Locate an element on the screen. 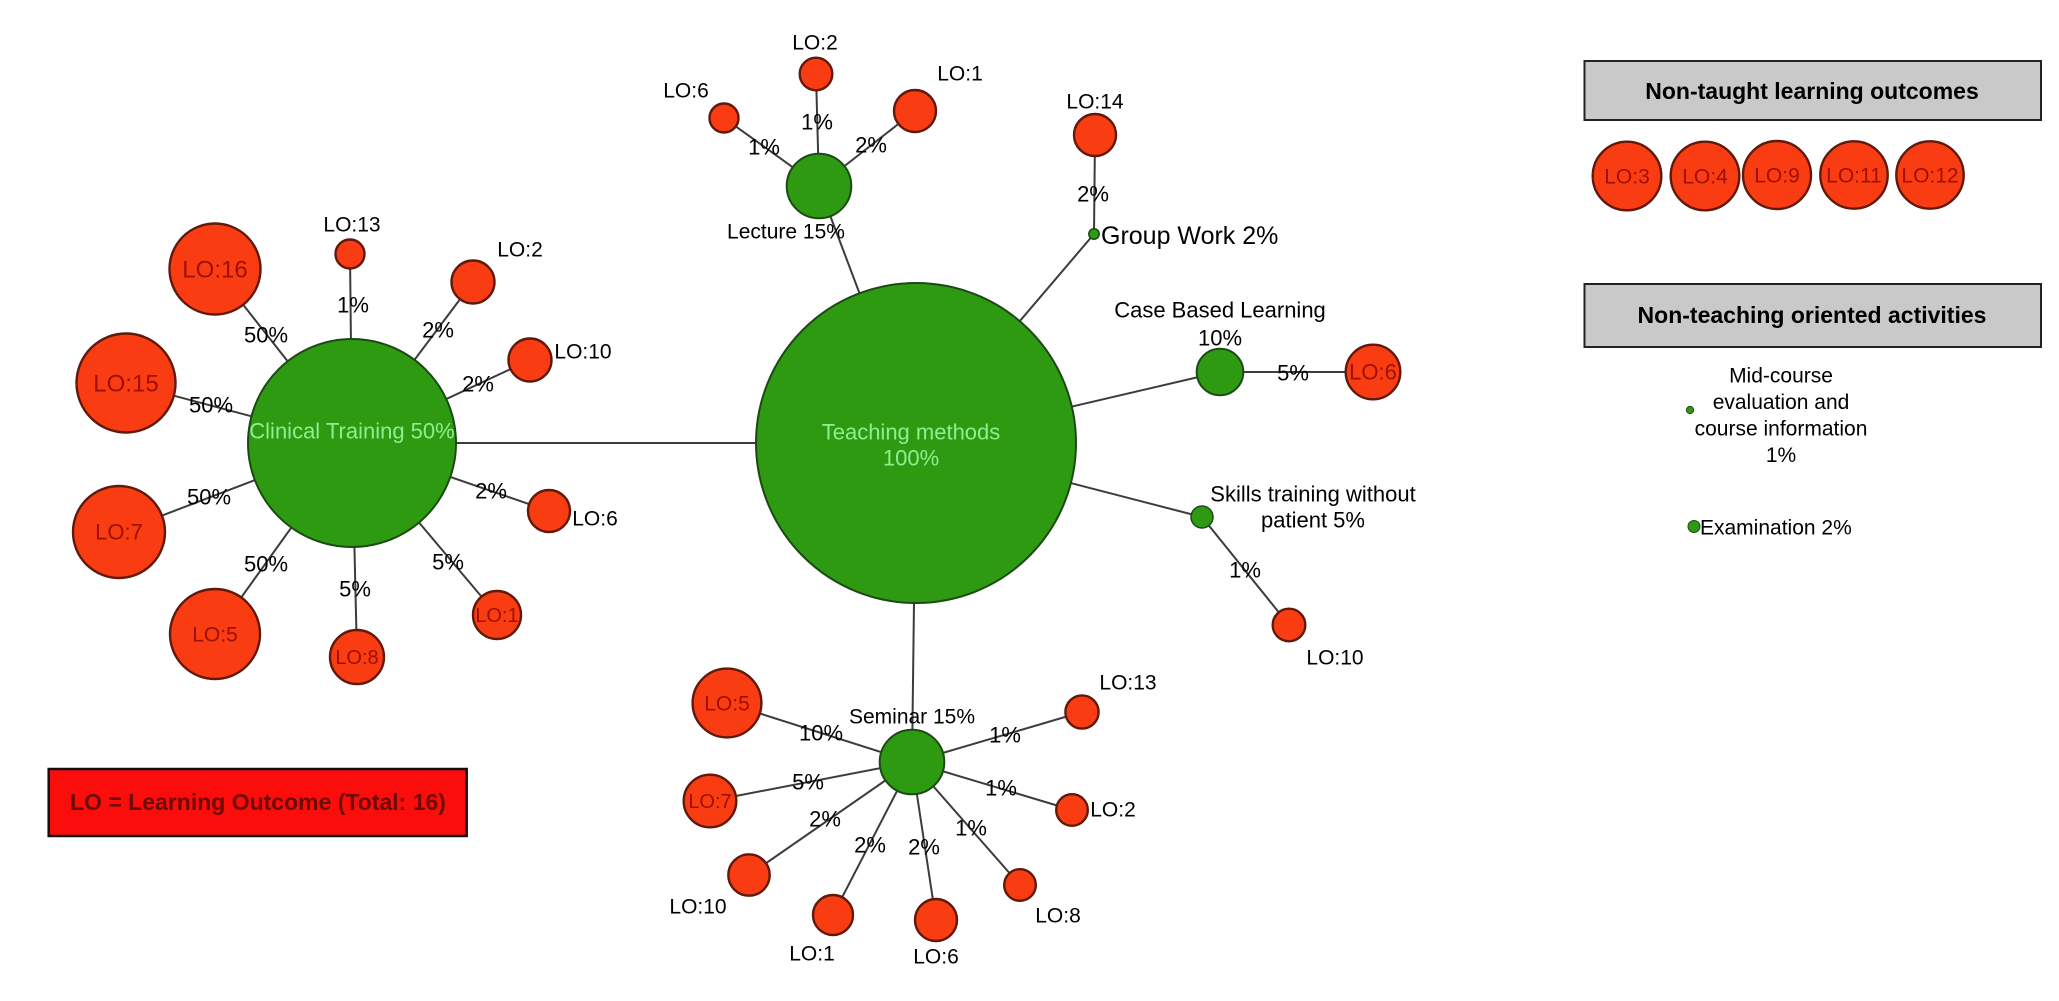 The width and height of the screenshot is (2059, 1001). svg-text: LO:14 is located at coordinates (1095, 101).